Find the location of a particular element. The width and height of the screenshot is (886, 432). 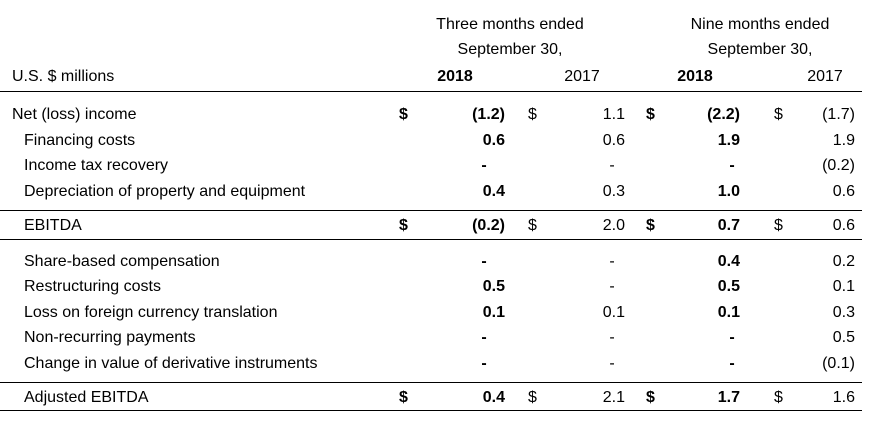

row-label: Adjusted EBITDA is located at coordinates (86, 397).